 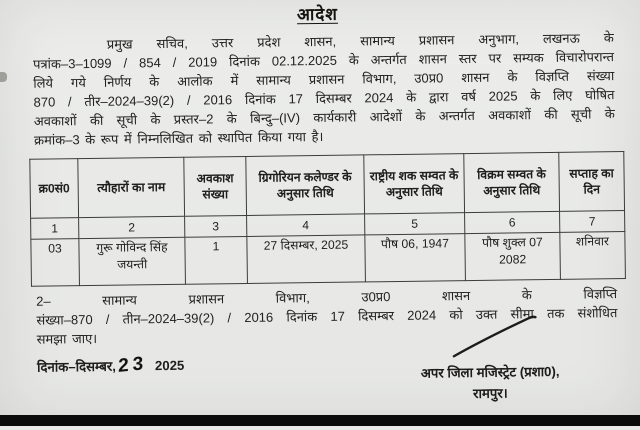 I want to click on signatory-designation: अपर जिला मजिस्ट्रेट (प्रशा0),, so click(x=490, y=372).